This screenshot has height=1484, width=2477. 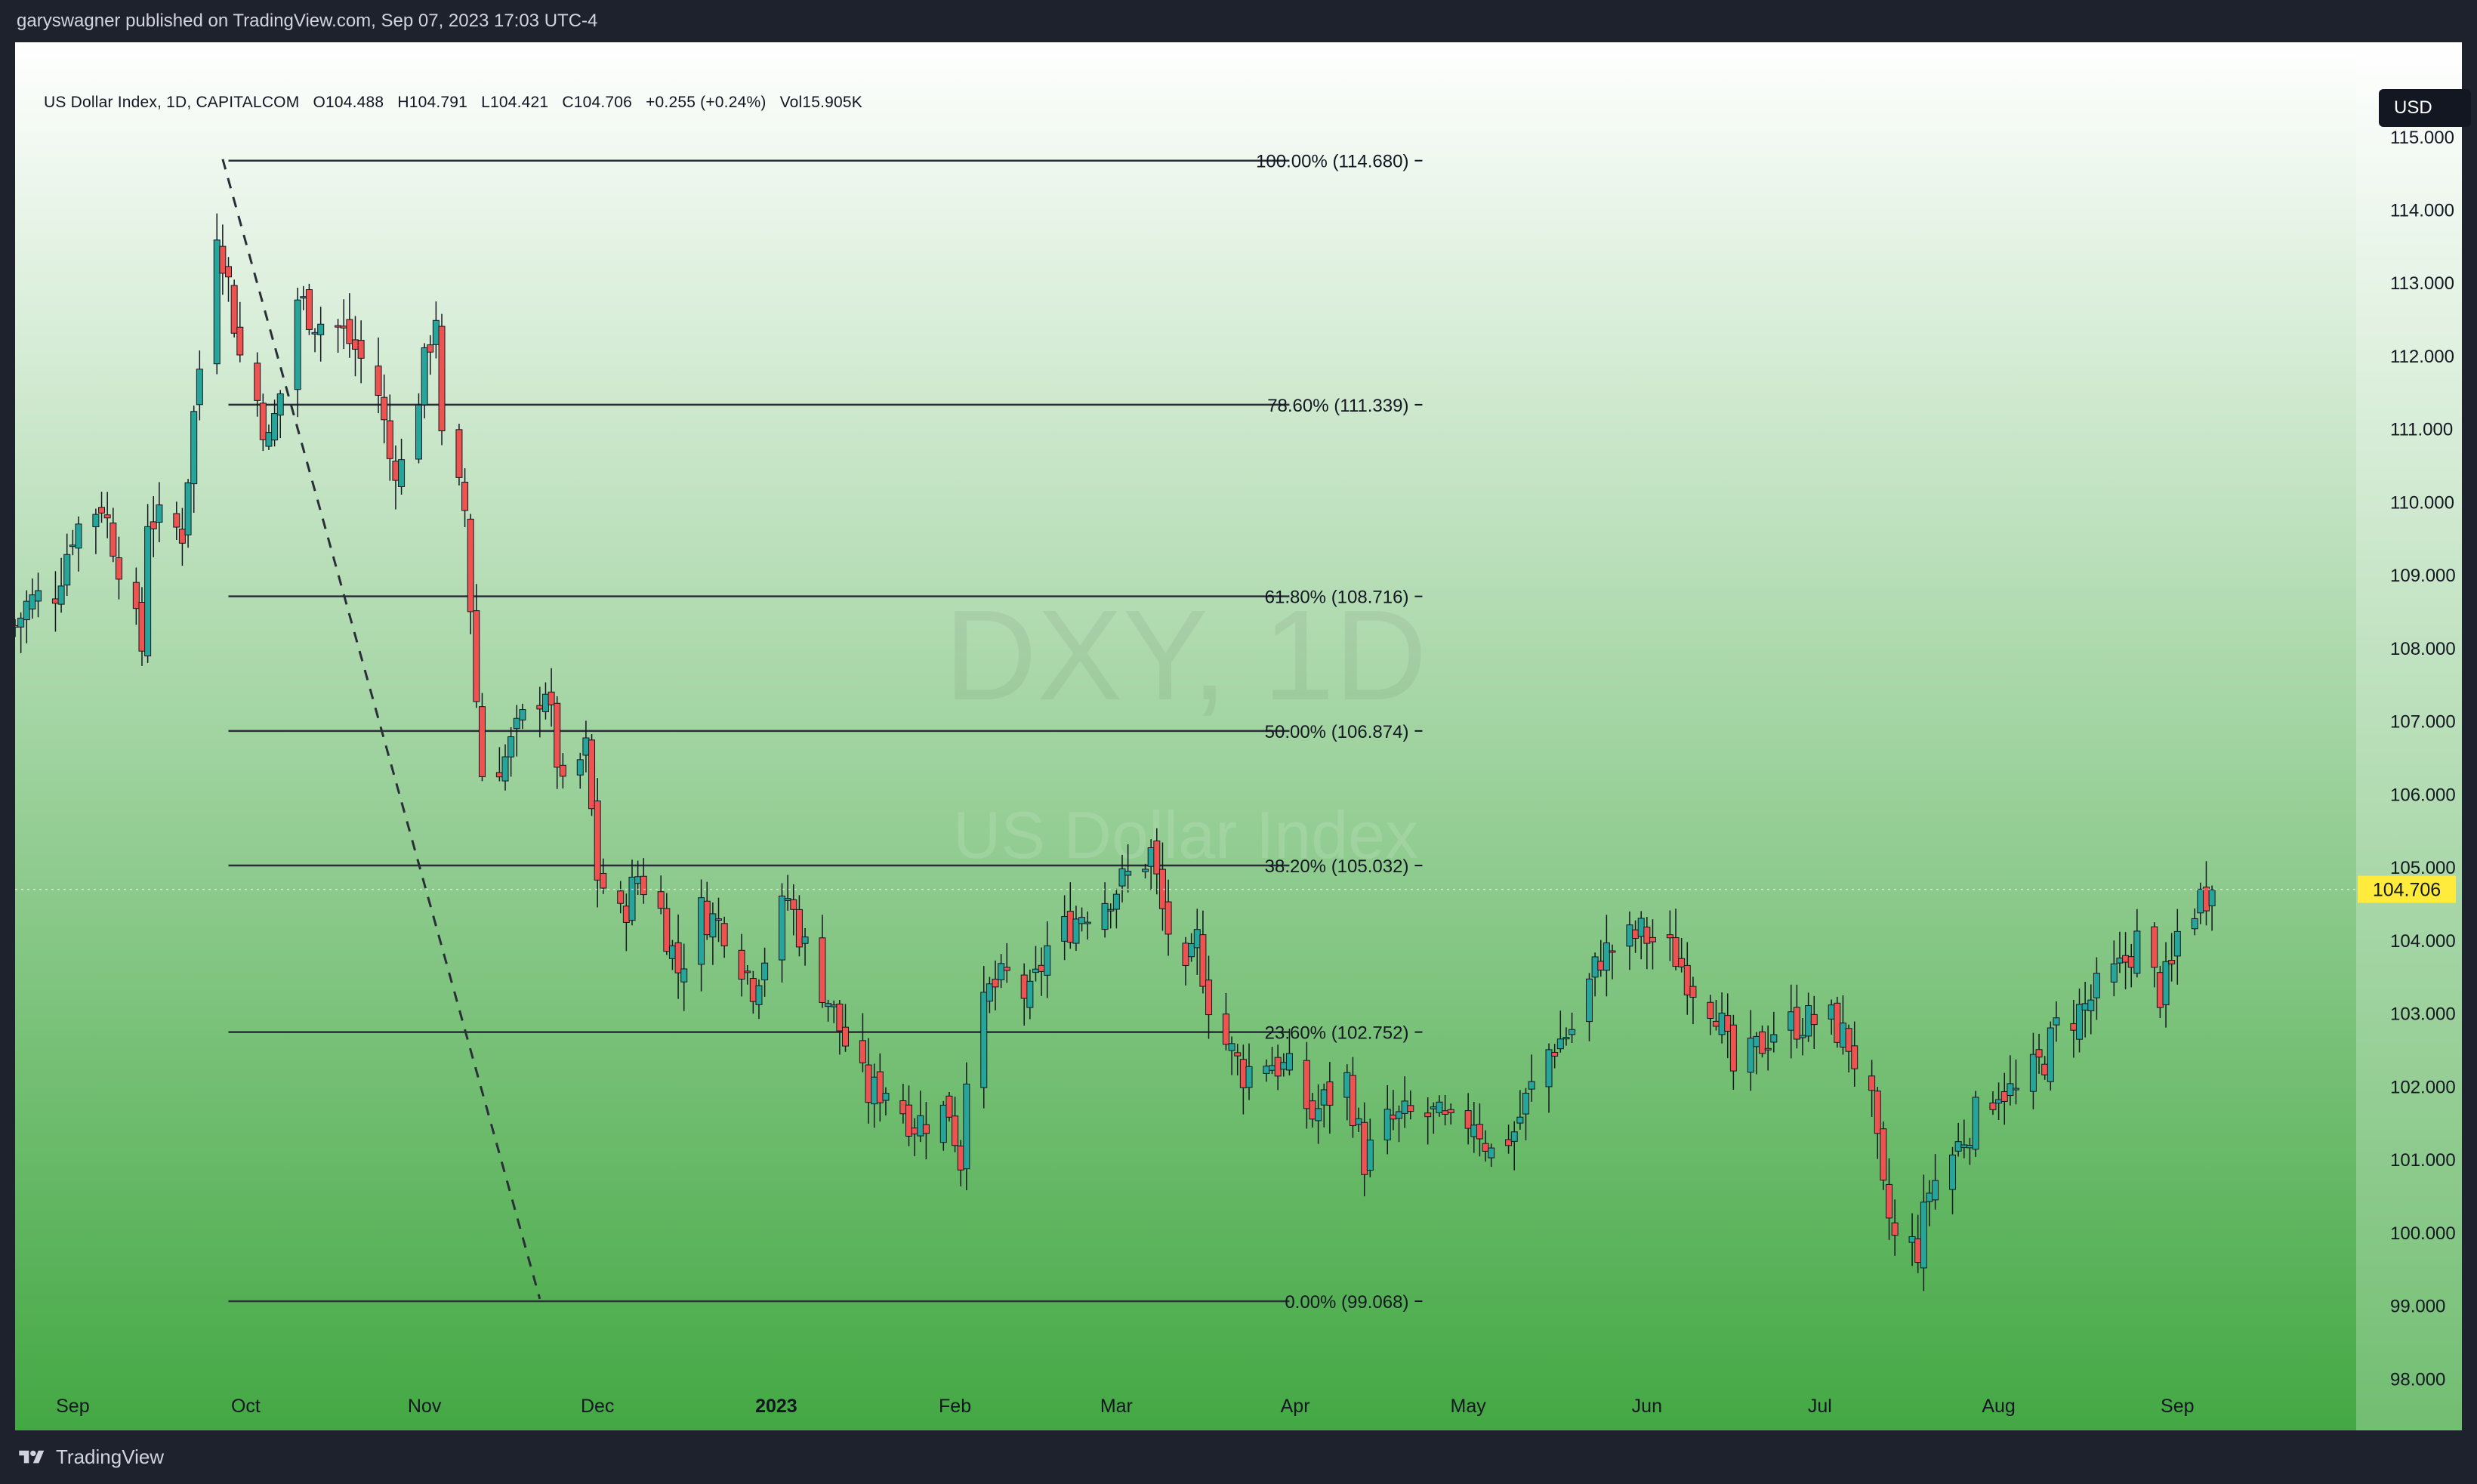 I want to click on time-tick-label: 2023, so click(x=776, y=1406).